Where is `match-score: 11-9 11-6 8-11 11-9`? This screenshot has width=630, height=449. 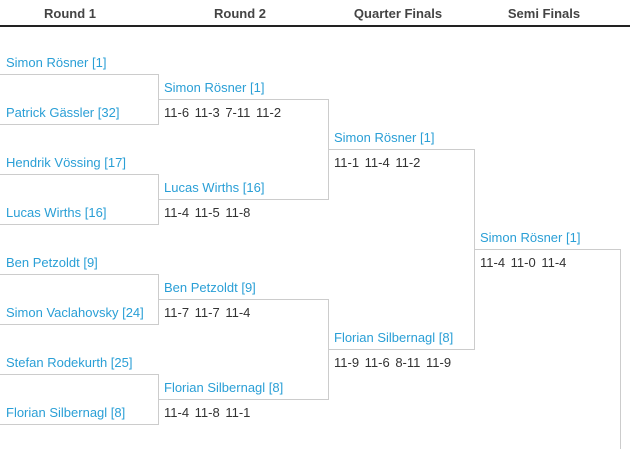
match-score: 11-9 11-6 8-11 11-9 is located at coordinates (393, 362).